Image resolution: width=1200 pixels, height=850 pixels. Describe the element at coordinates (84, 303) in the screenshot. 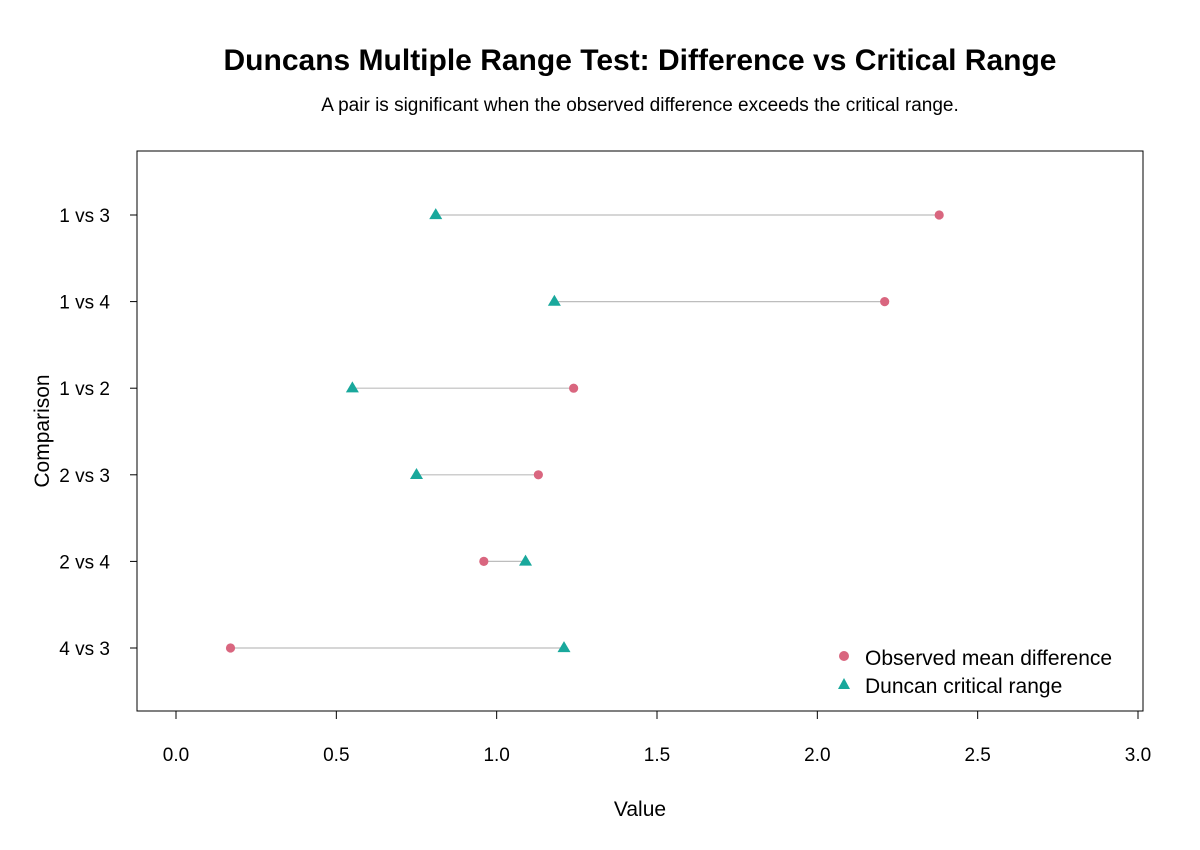

I see `y-tick-label: 1 vs 4` at that location.